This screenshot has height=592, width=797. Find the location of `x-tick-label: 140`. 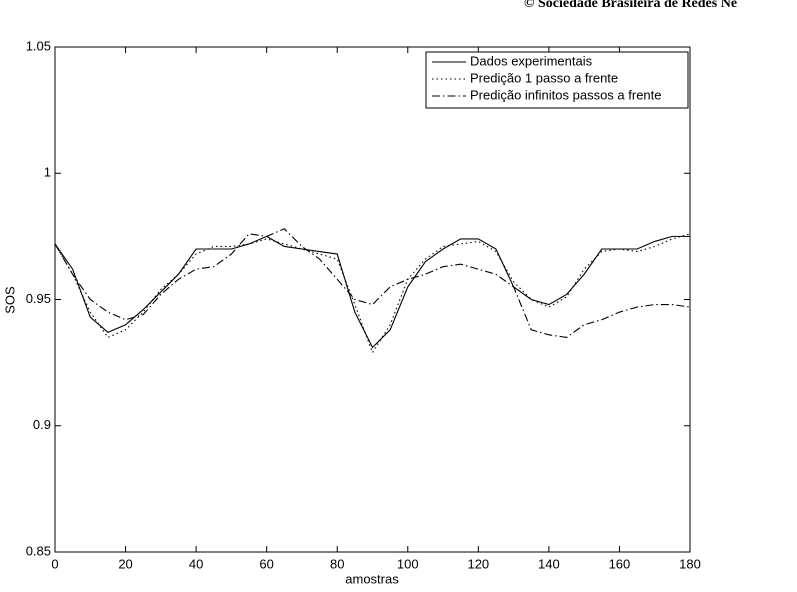

x-tick-label: 140 is located at coordinates (549, 563).